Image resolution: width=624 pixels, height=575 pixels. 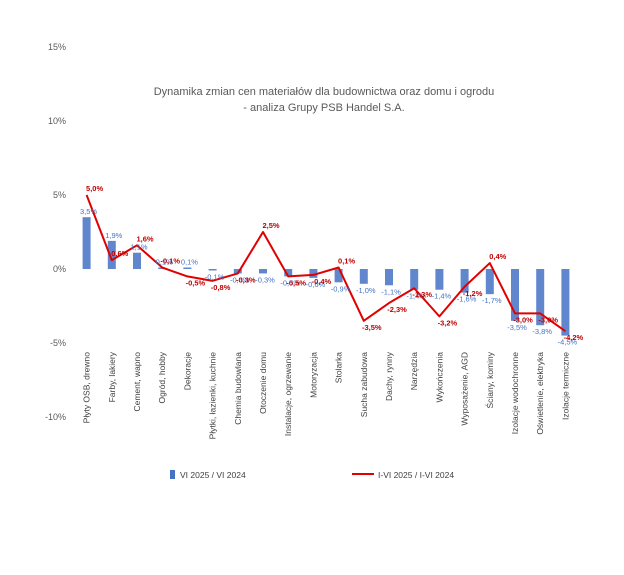 What do you see at coordinates (119, 253) in the screenshot?
I see `line-data-label: 0,6%` at bounding box center [119, 253].